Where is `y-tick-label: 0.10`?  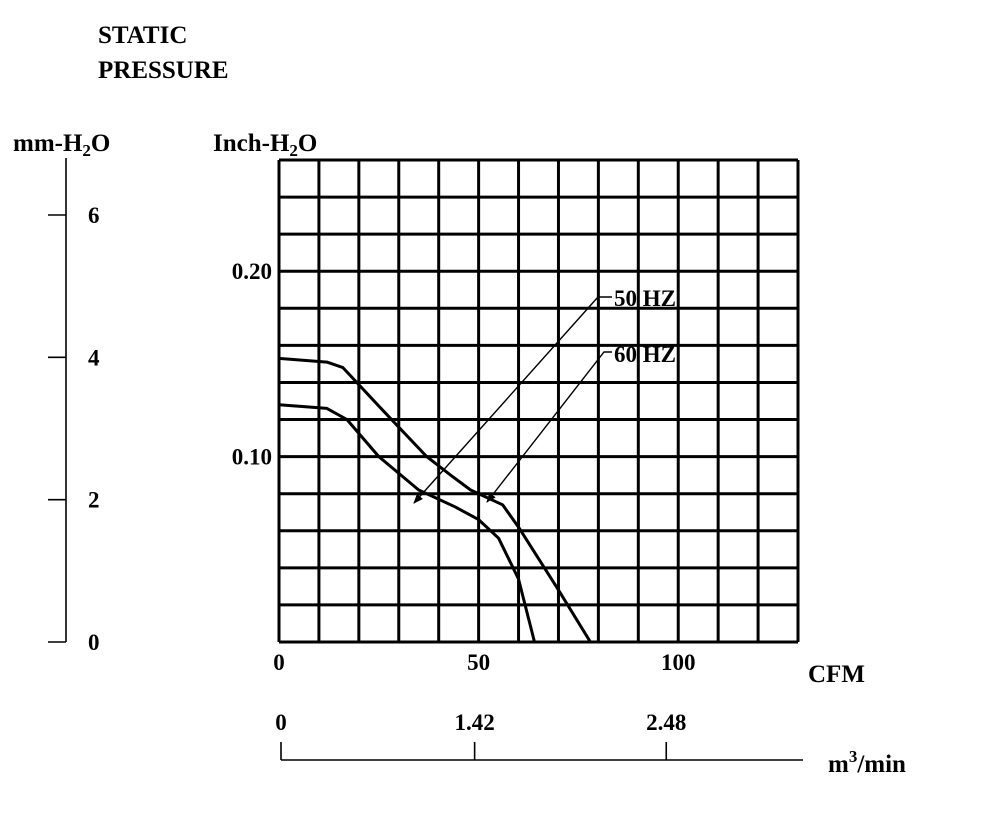 y-tick-label: 0.10 is located at coordinates (252, 457).